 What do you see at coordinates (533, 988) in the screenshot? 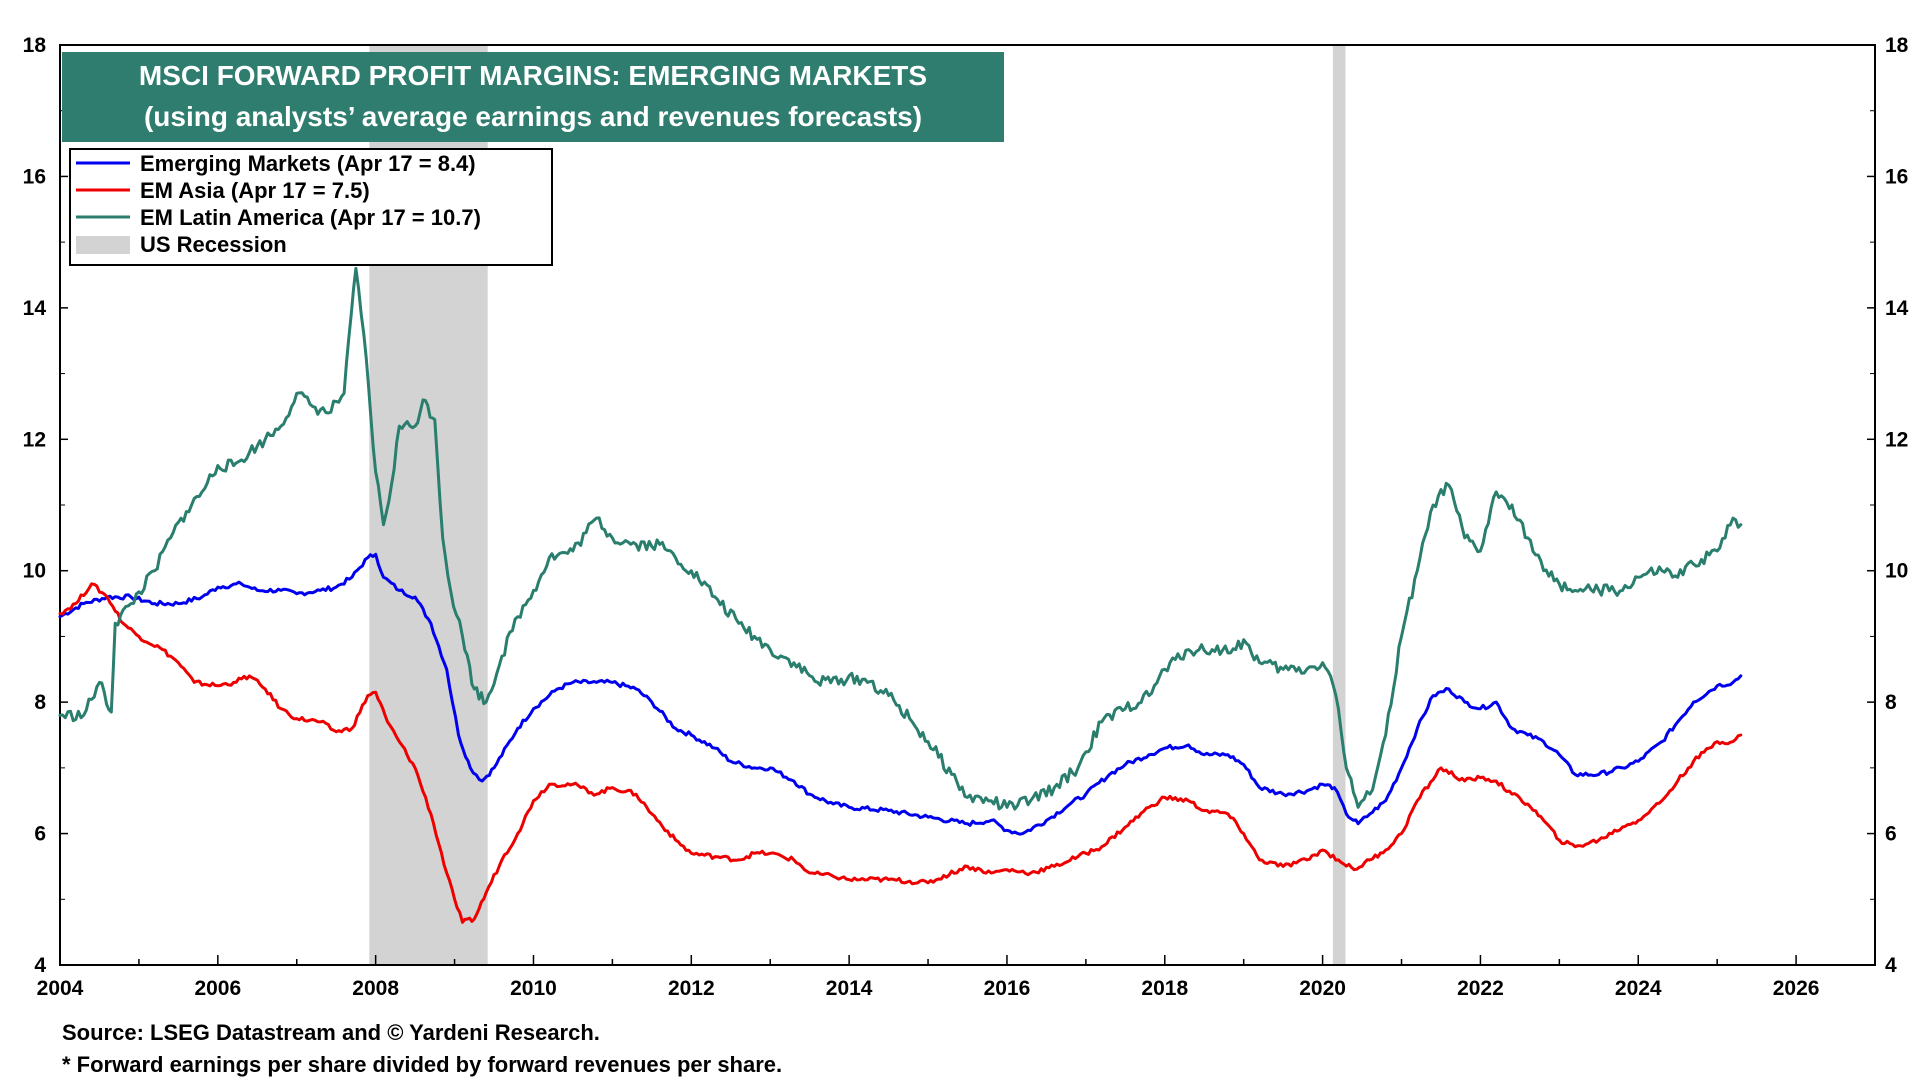
I see `x-tick-label: 2010` at bounding box center [533, 988].